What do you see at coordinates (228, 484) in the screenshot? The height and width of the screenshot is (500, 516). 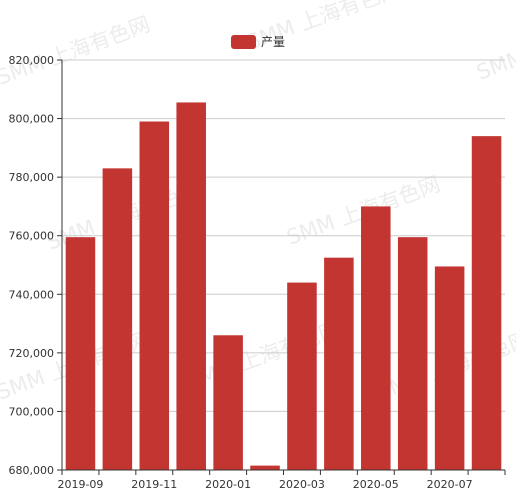 I see `x-tick-label: 2020-01` at bounding box center [228, 484].